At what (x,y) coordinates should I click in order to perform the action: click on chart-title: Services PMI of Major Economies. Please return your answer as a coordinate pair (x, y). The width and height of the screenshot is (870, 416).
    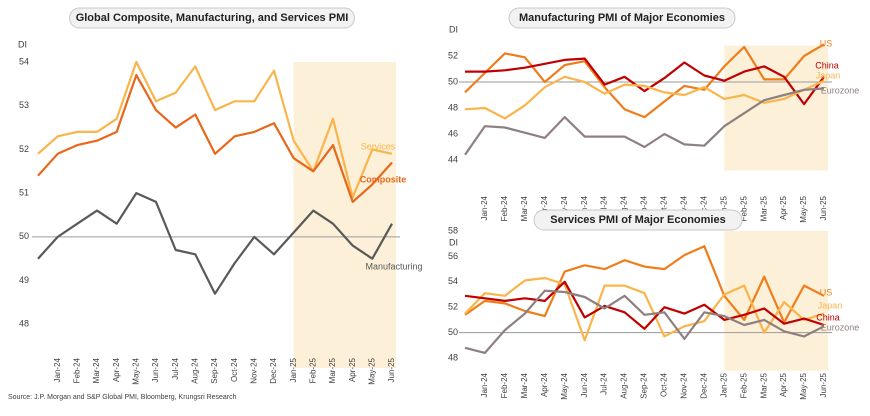
    Looking at the image, I should click on (637, 220).